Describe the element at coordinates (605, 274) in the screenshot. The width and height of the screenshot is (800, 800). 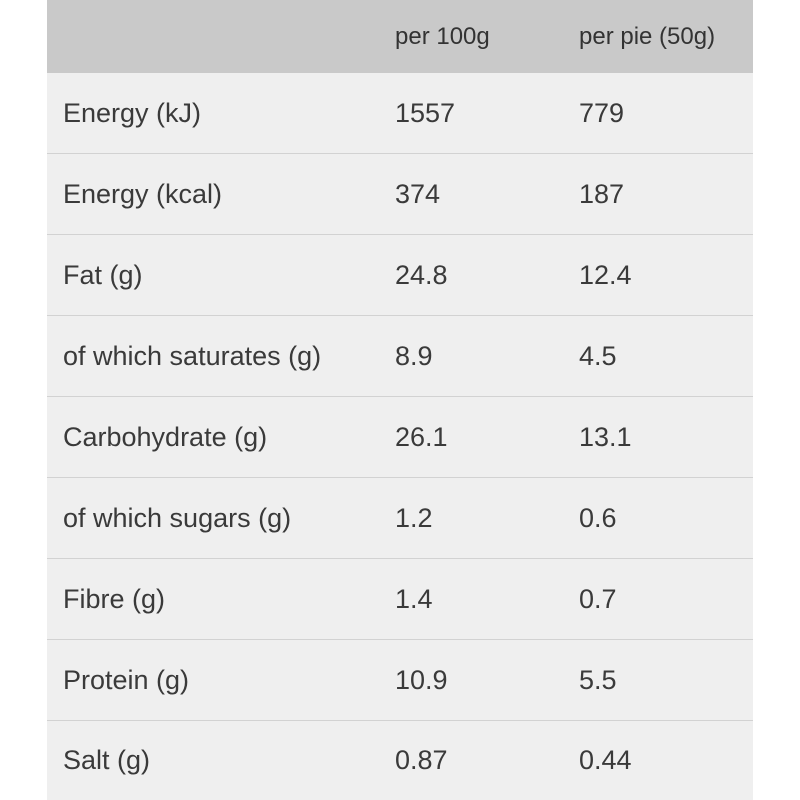
I see `value-per-pie: 12.4` at that location.